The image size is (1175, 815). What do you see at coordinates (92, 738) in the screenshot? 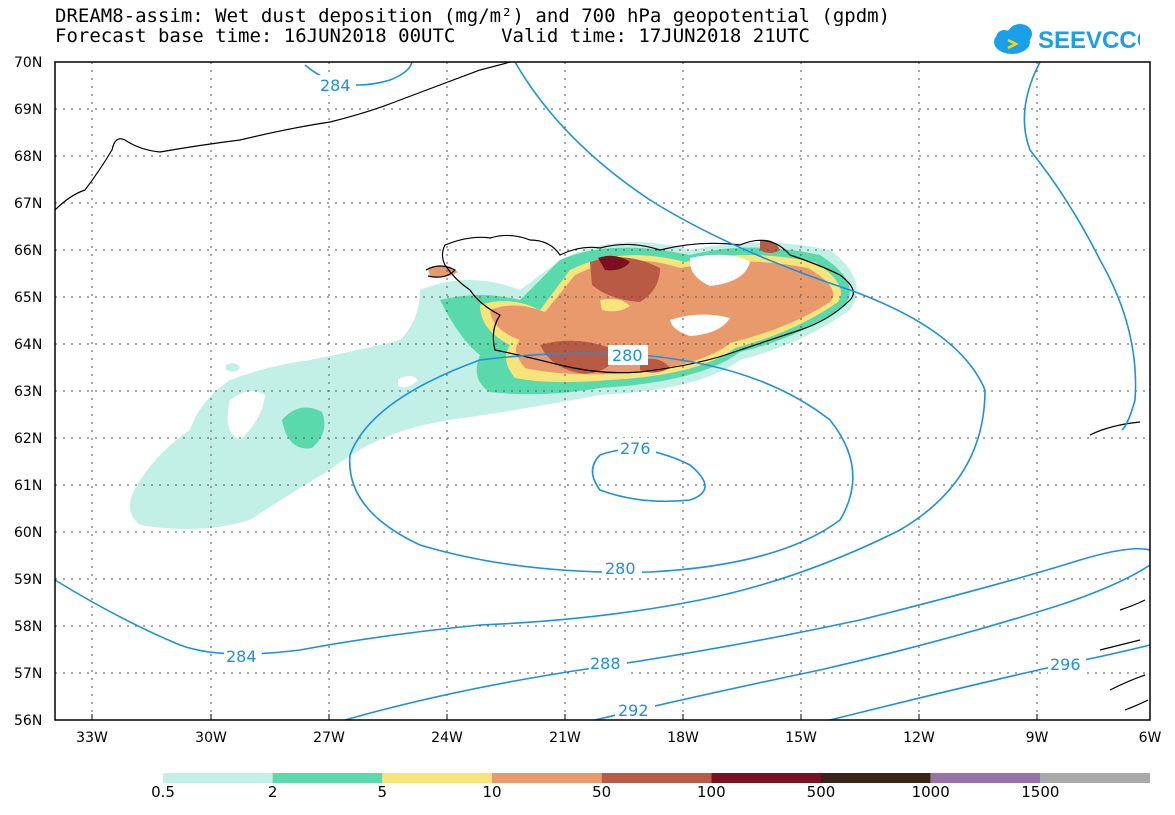
I see `lon-label: 33W` at bounding box center [92, 738].